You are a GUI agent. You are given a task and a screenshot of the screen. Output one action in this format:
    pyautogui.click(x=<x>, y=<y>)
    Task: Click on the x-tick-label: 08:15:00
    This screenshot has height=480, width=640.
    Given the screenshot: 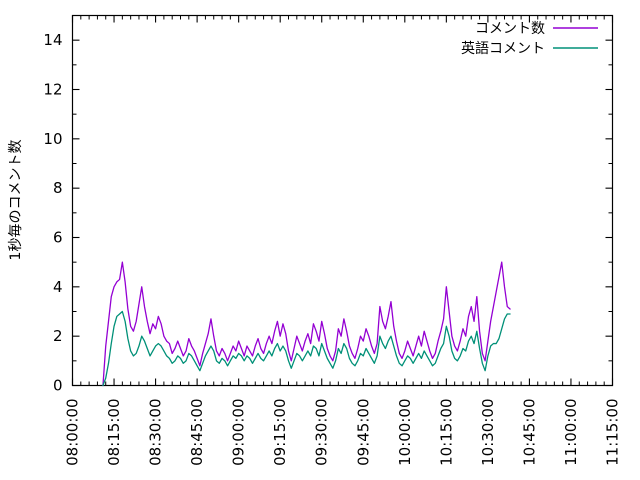 What is the action you would take?
    pyautogui.click(x=114, y=432)
    